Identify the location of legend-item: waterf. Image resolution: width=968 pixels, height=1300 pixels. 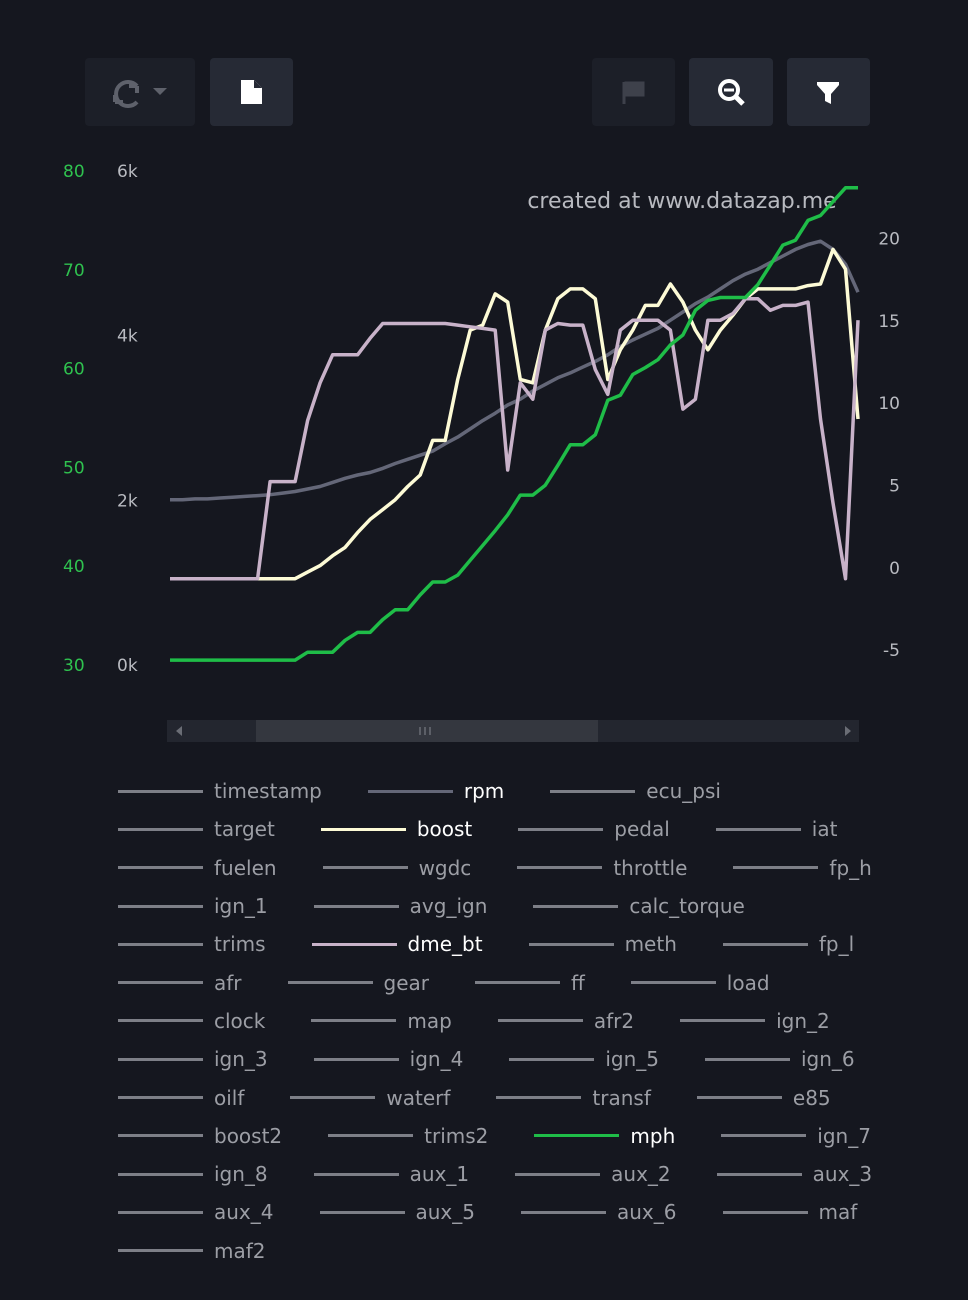
(370, 1097).